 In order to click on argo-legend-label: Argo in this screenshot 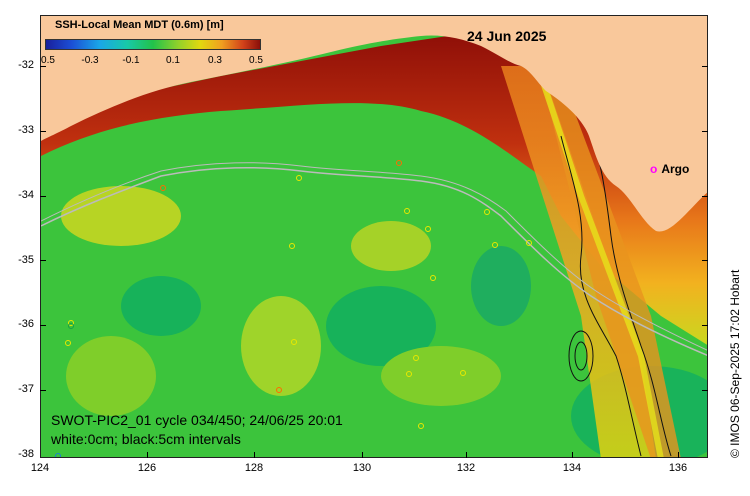, I will do `click(675, 169)`.